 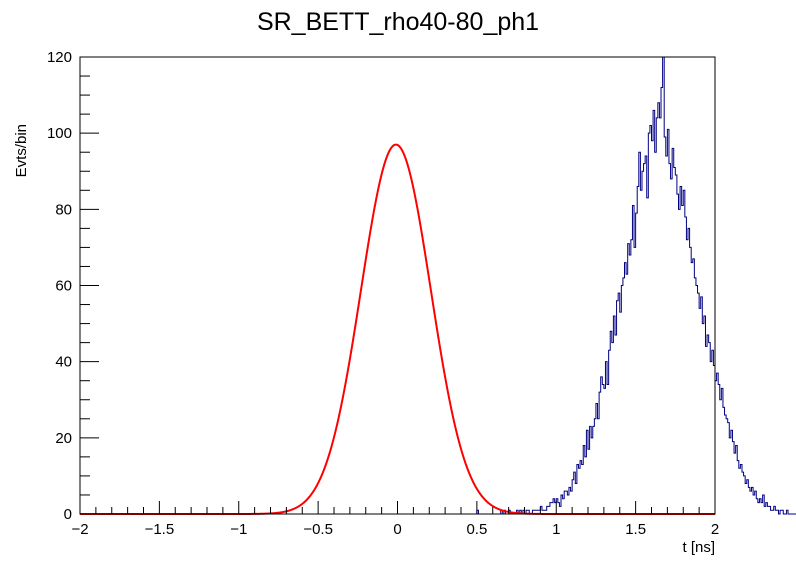 I want to click on x-tick-label: 2, so click(x=715, y=529).